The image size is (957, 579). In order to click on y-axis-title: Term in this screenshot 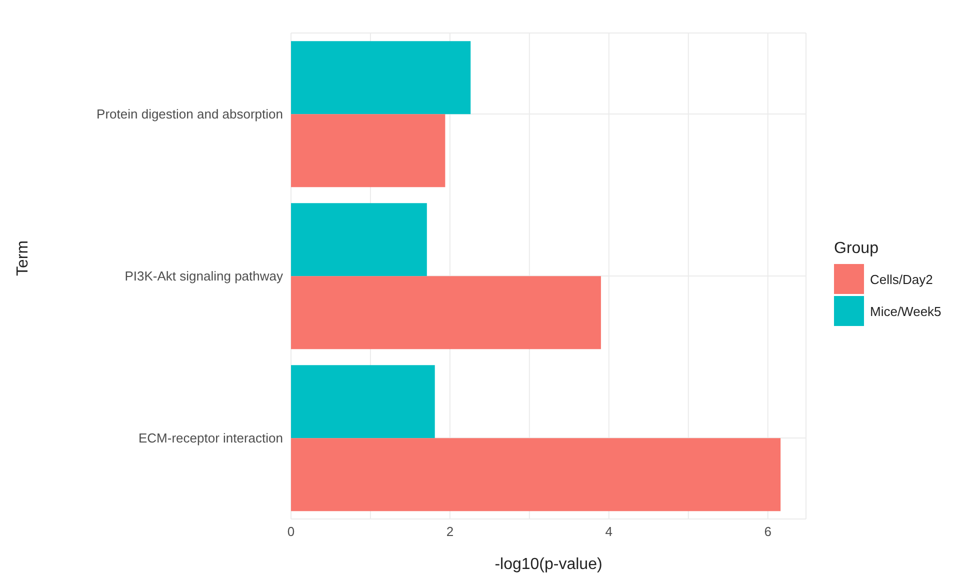, I will do `click(23, 258)`.